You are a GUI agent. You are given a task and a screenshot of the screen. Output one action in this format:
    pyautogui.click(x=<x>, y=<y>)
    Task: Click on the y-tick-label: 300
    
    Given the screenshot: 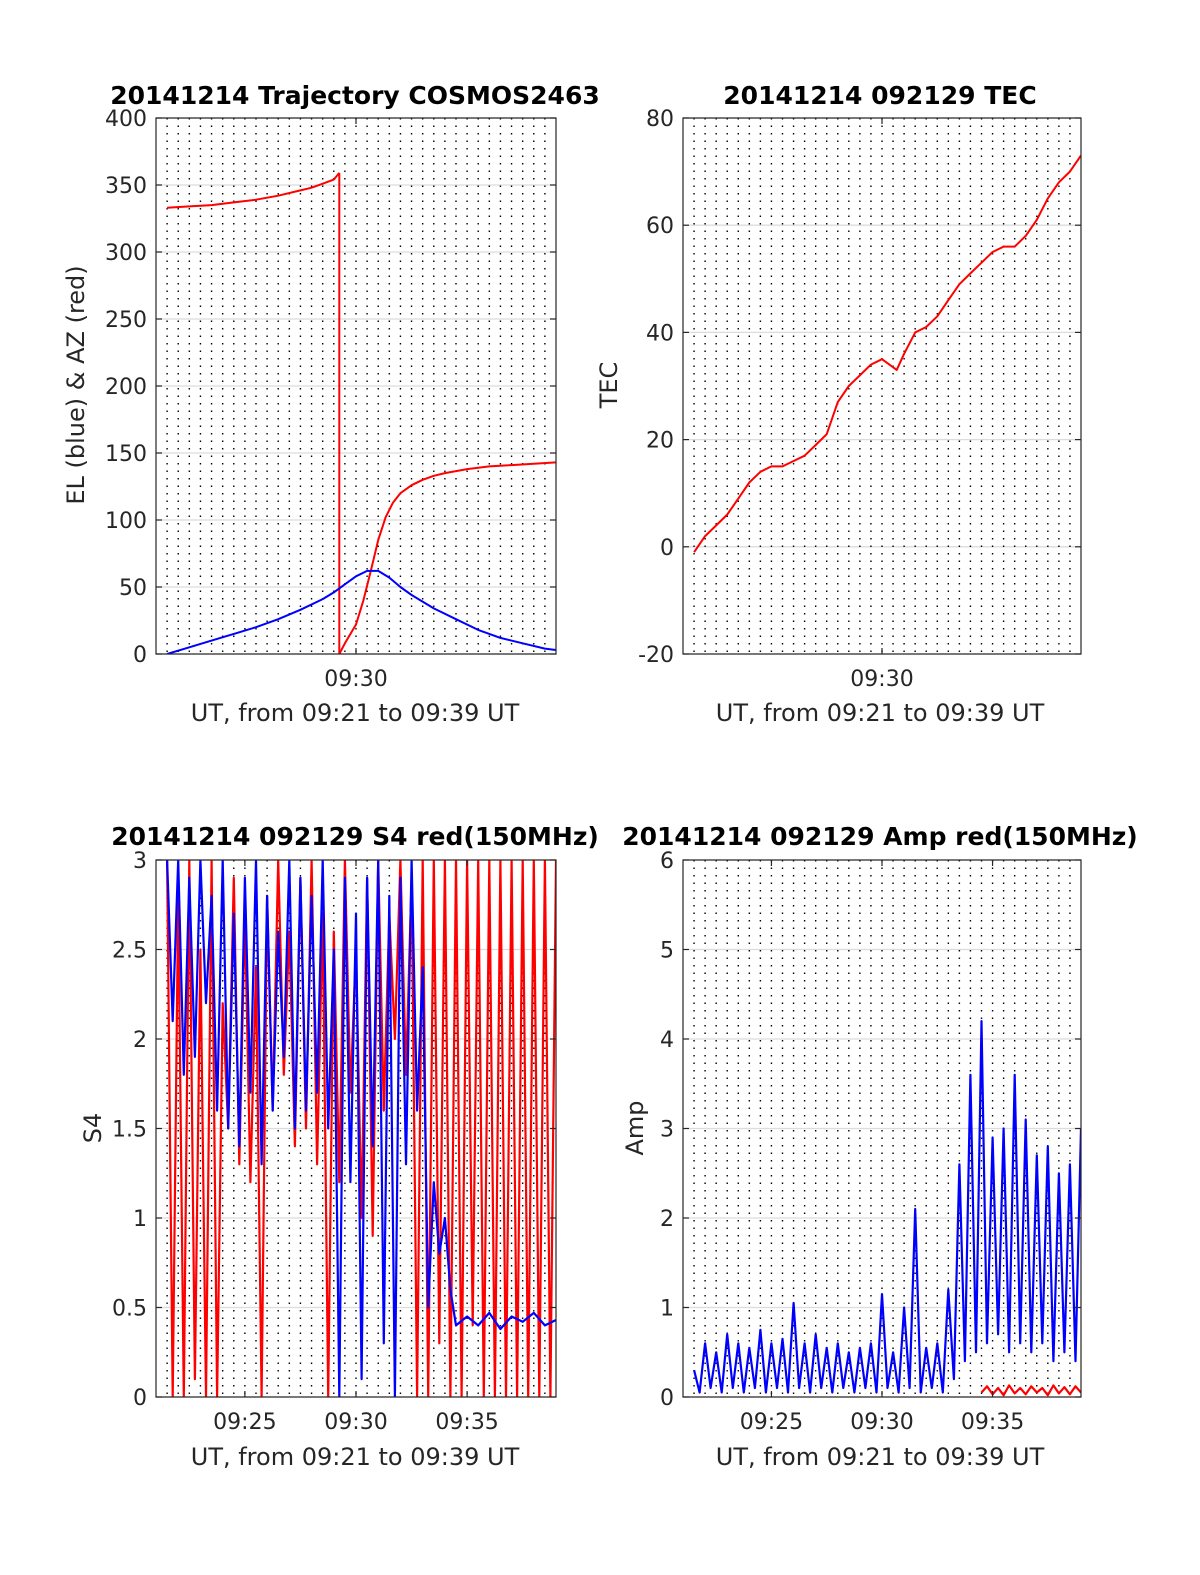 What is the action you would take?
    pyautogui.click(x=126, y=253)
    